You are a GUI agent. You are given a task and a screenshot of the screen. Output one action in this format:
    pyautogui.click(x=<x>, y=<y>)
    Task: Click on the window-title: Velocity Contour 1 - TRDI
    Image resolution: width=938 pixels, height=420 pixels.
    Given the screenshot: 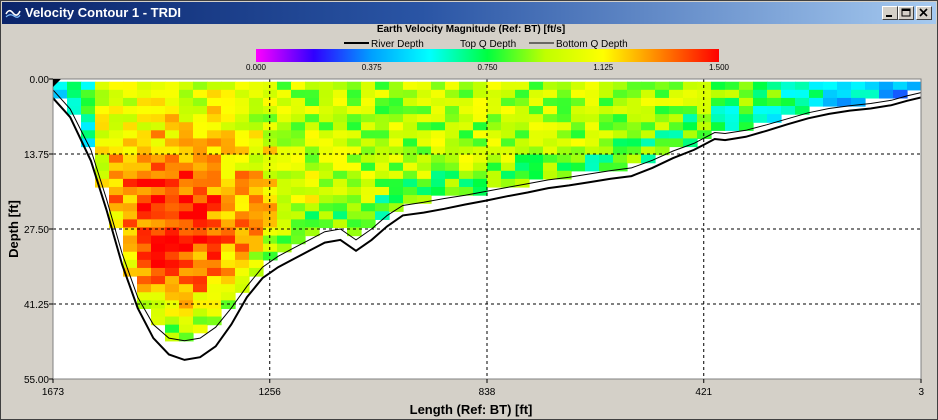 What is the action you would take?
    pyautogui.click(x=103, y=12)
    